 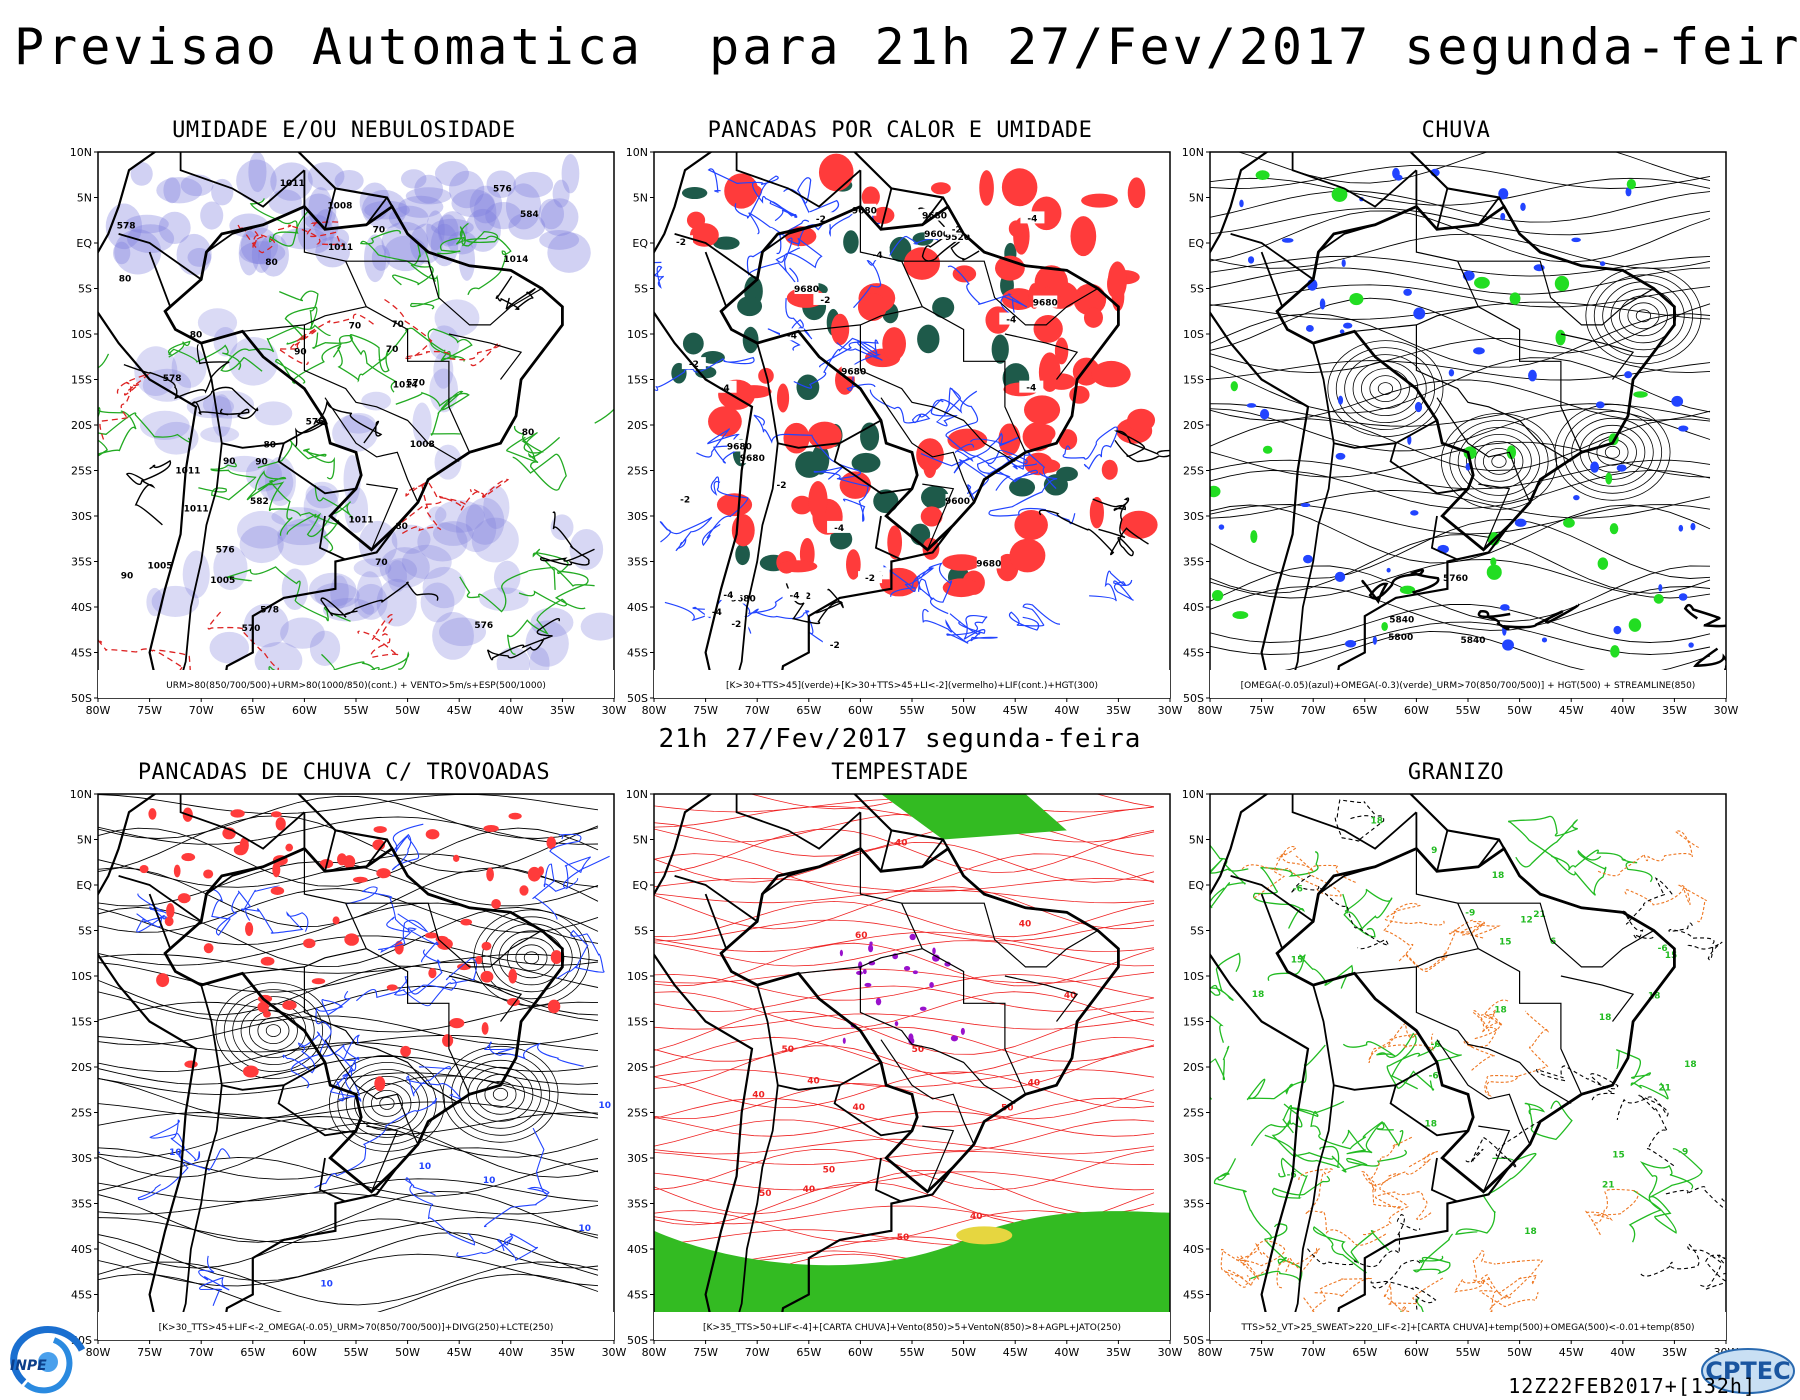 I want to click on streamline-vortex, so click(x=500, y=1094).